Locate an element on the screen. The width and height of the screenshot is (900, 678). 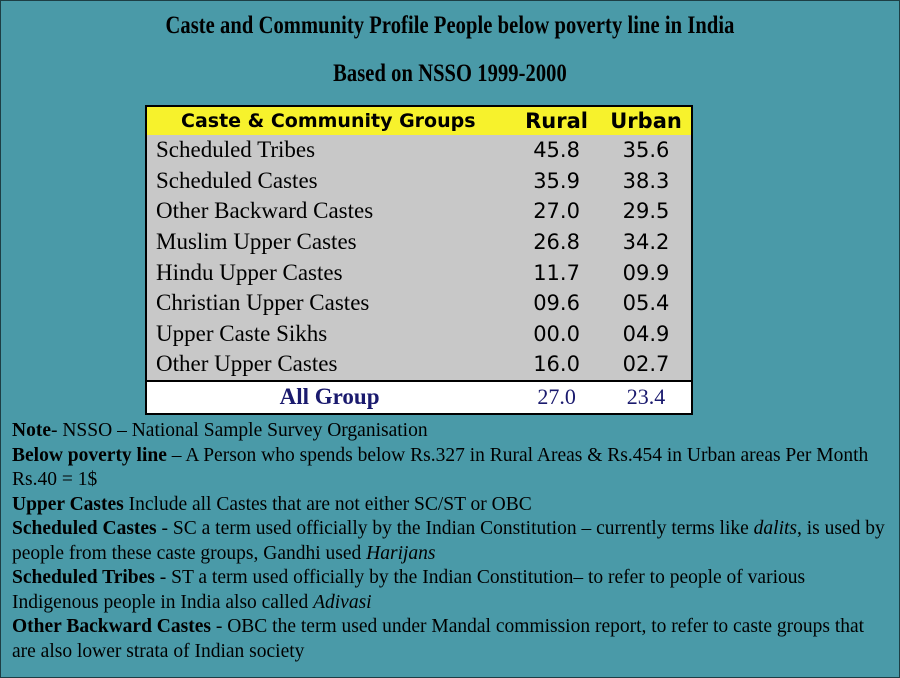
st-italic: Adivasi is located at coordinates (342, 602).